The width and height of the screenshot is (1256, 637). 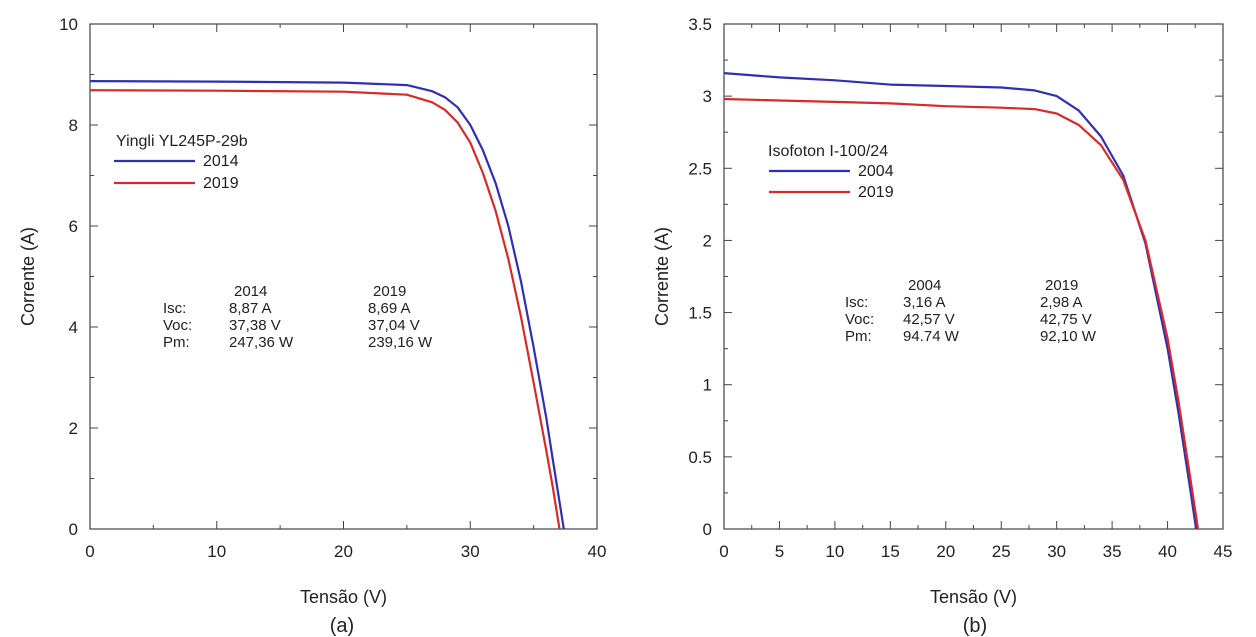 What do you see at coordinates (342, 626) in the screenshot?
I see `panel-label: (a)` at bounding box center [342, 626].